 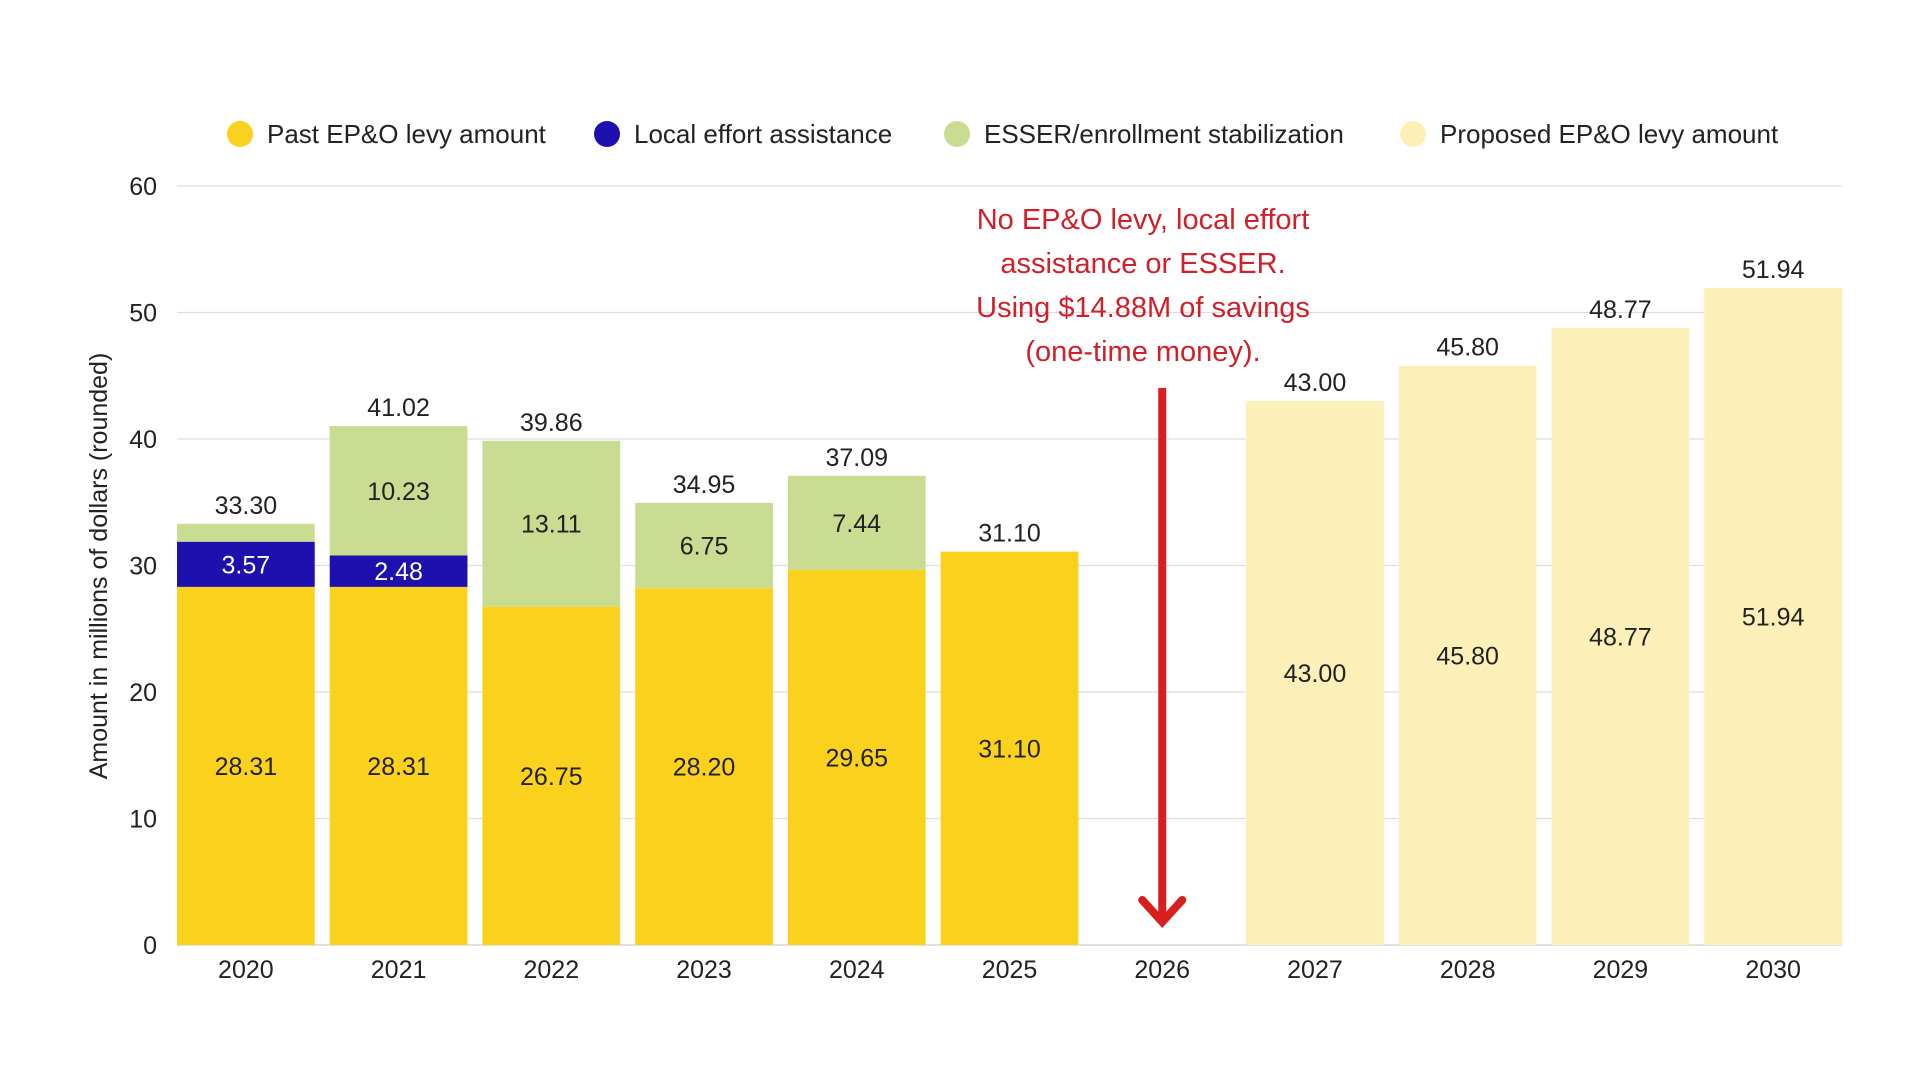 I want to click on x-tick-label: 2022, so click(x=552, y=970).